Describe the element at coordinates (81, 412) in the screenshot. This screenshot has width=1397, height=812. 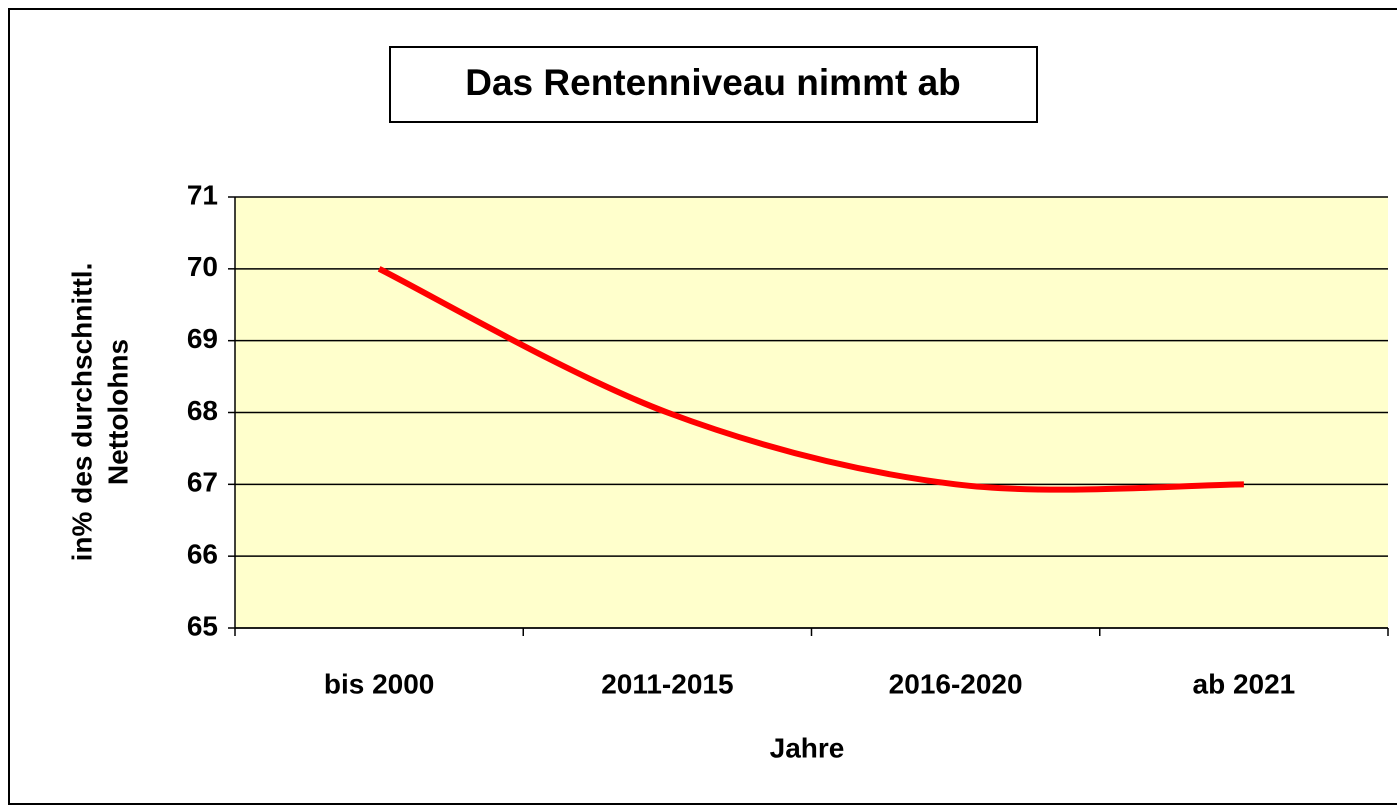
I see `y-axis-label-line: in% des durchschnittl.` at that location.